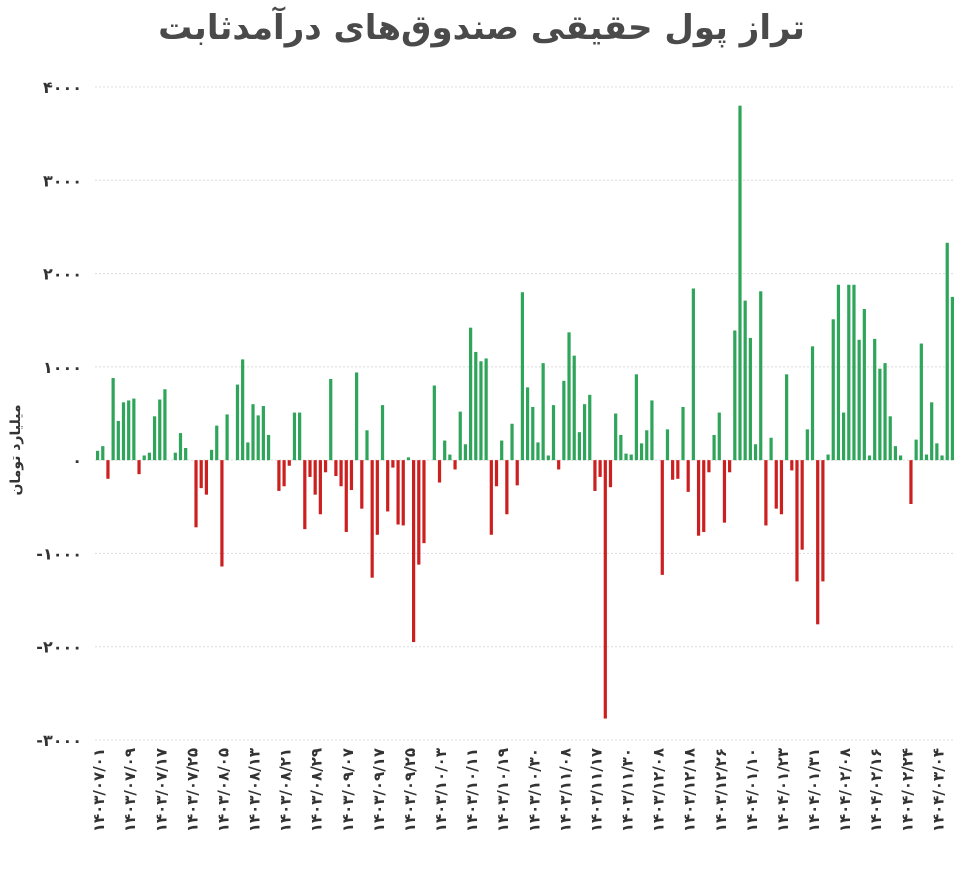 The width and height of the screenshot is (963, 869). Describe the element at coordinates (59, 553) in the screenshot. I see `y-tick-label: -۱۰۰۰` at that location.